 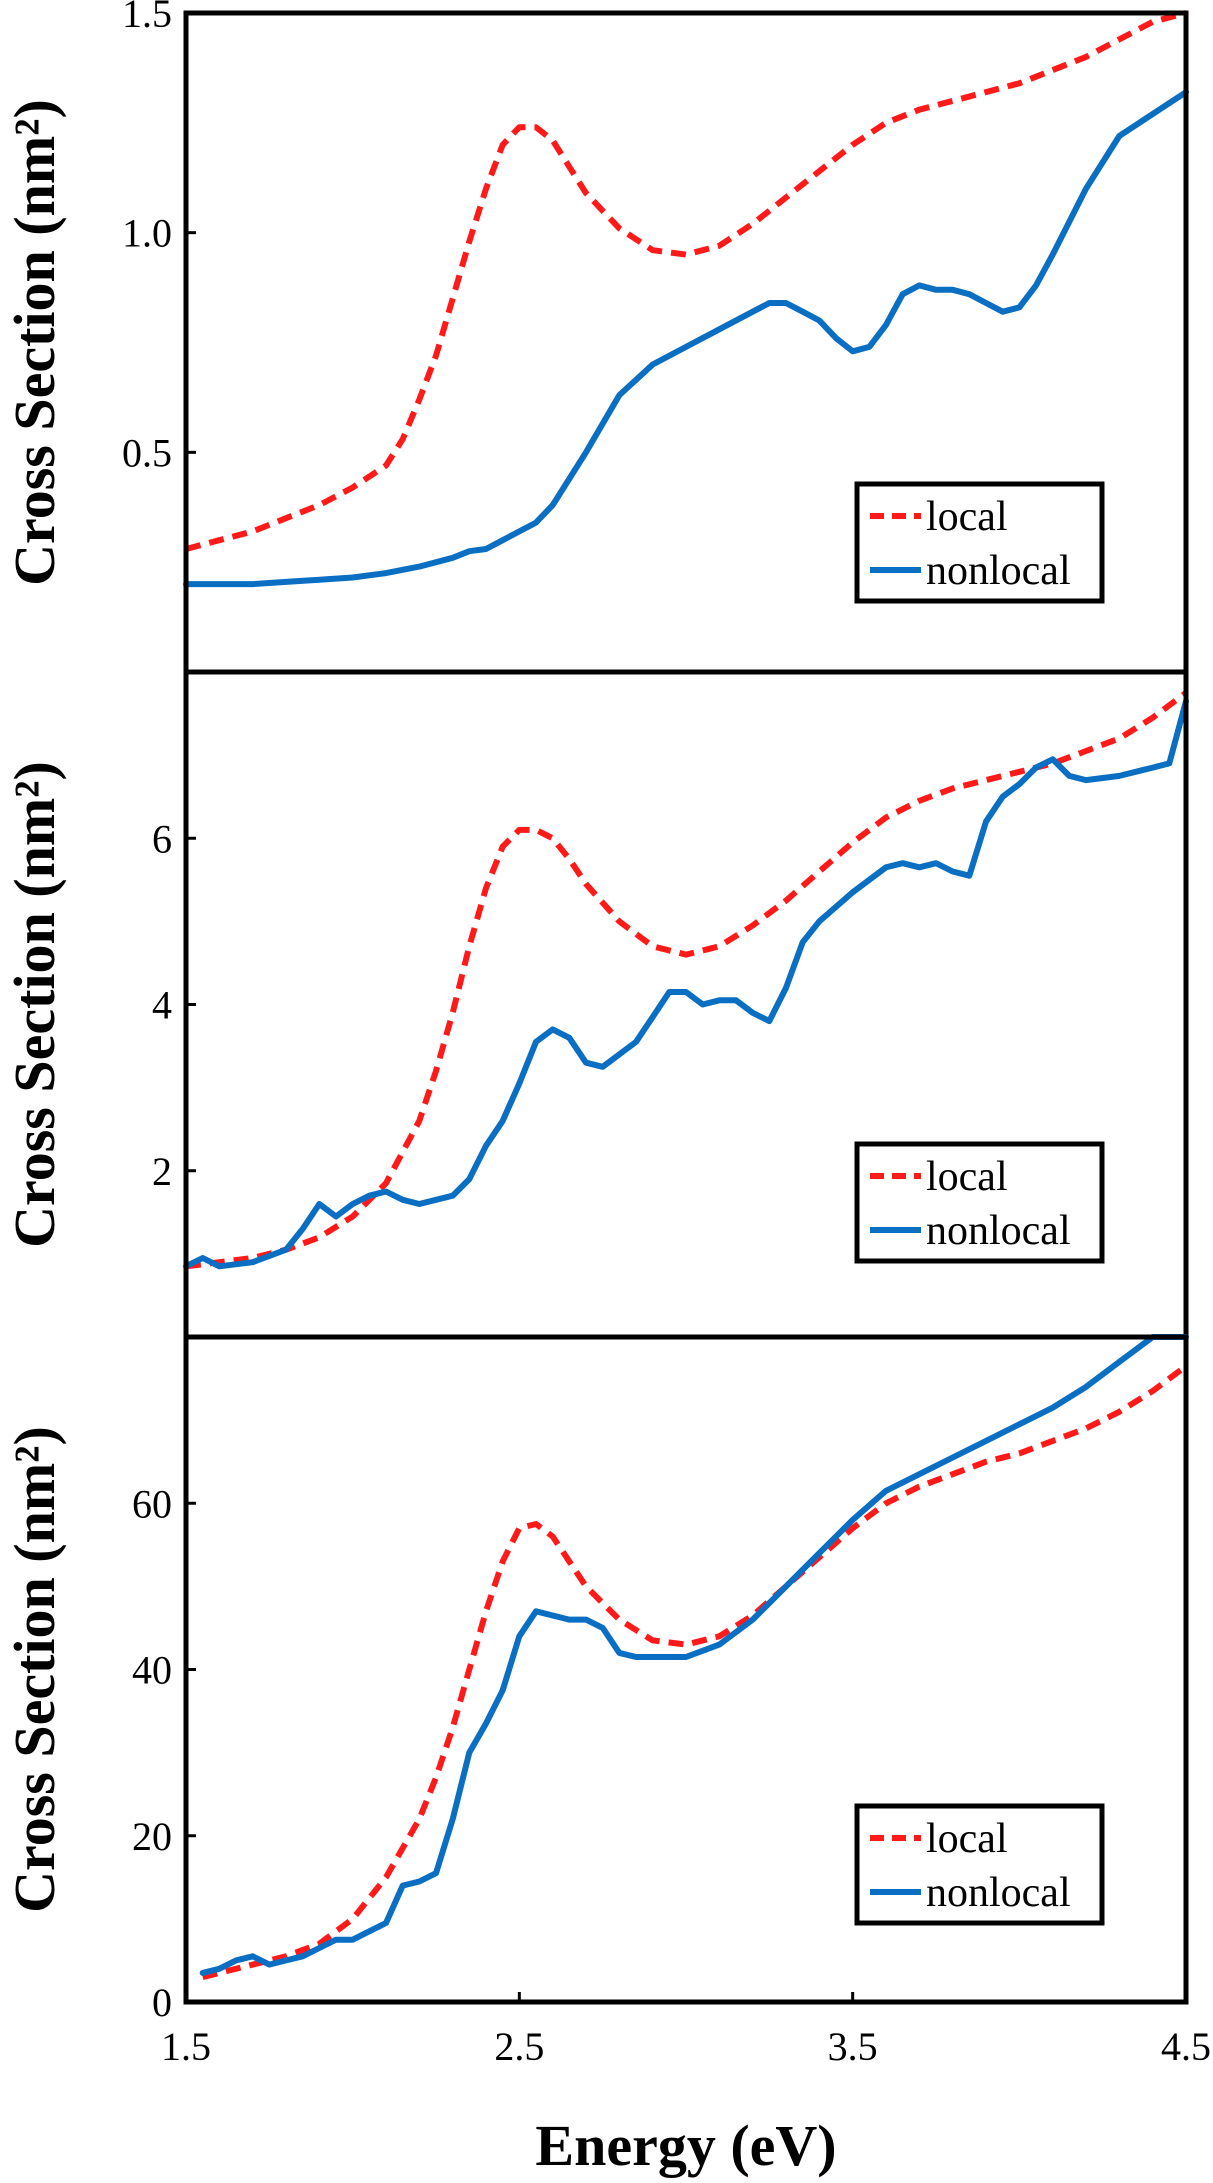 What do you see at coordinates (186, 2046) in the screenshot?
I see `x-tick-label: 1.5` at bounding box center [186, 2046].